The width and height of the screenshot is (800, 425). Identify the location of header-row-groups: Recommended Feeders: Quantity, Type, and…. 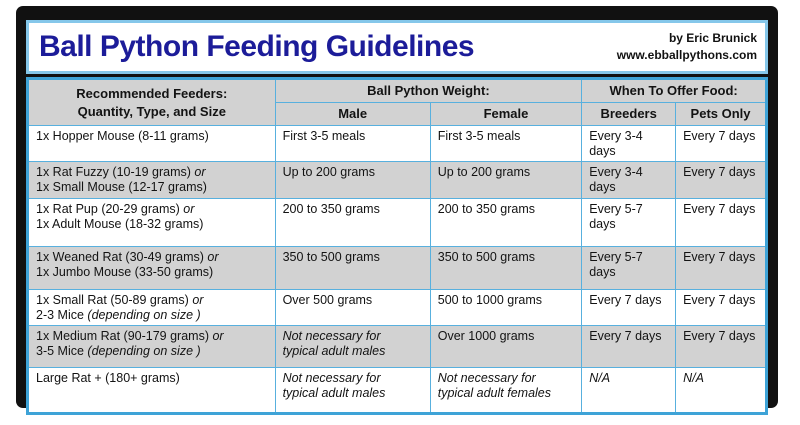
(397, 102).